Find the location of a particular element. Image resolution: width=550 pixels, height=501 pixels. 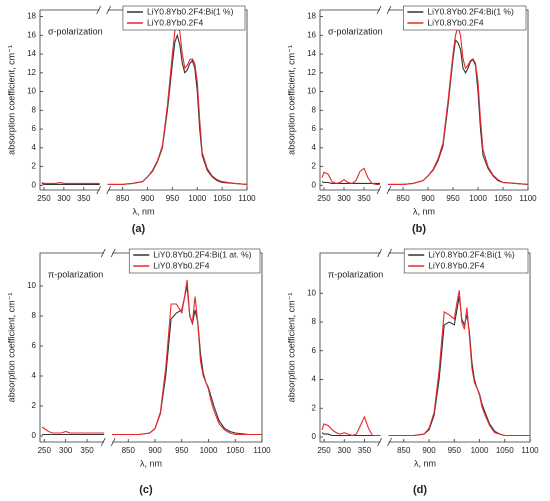

panel-label: (d) is located at coordinates (420, 490).